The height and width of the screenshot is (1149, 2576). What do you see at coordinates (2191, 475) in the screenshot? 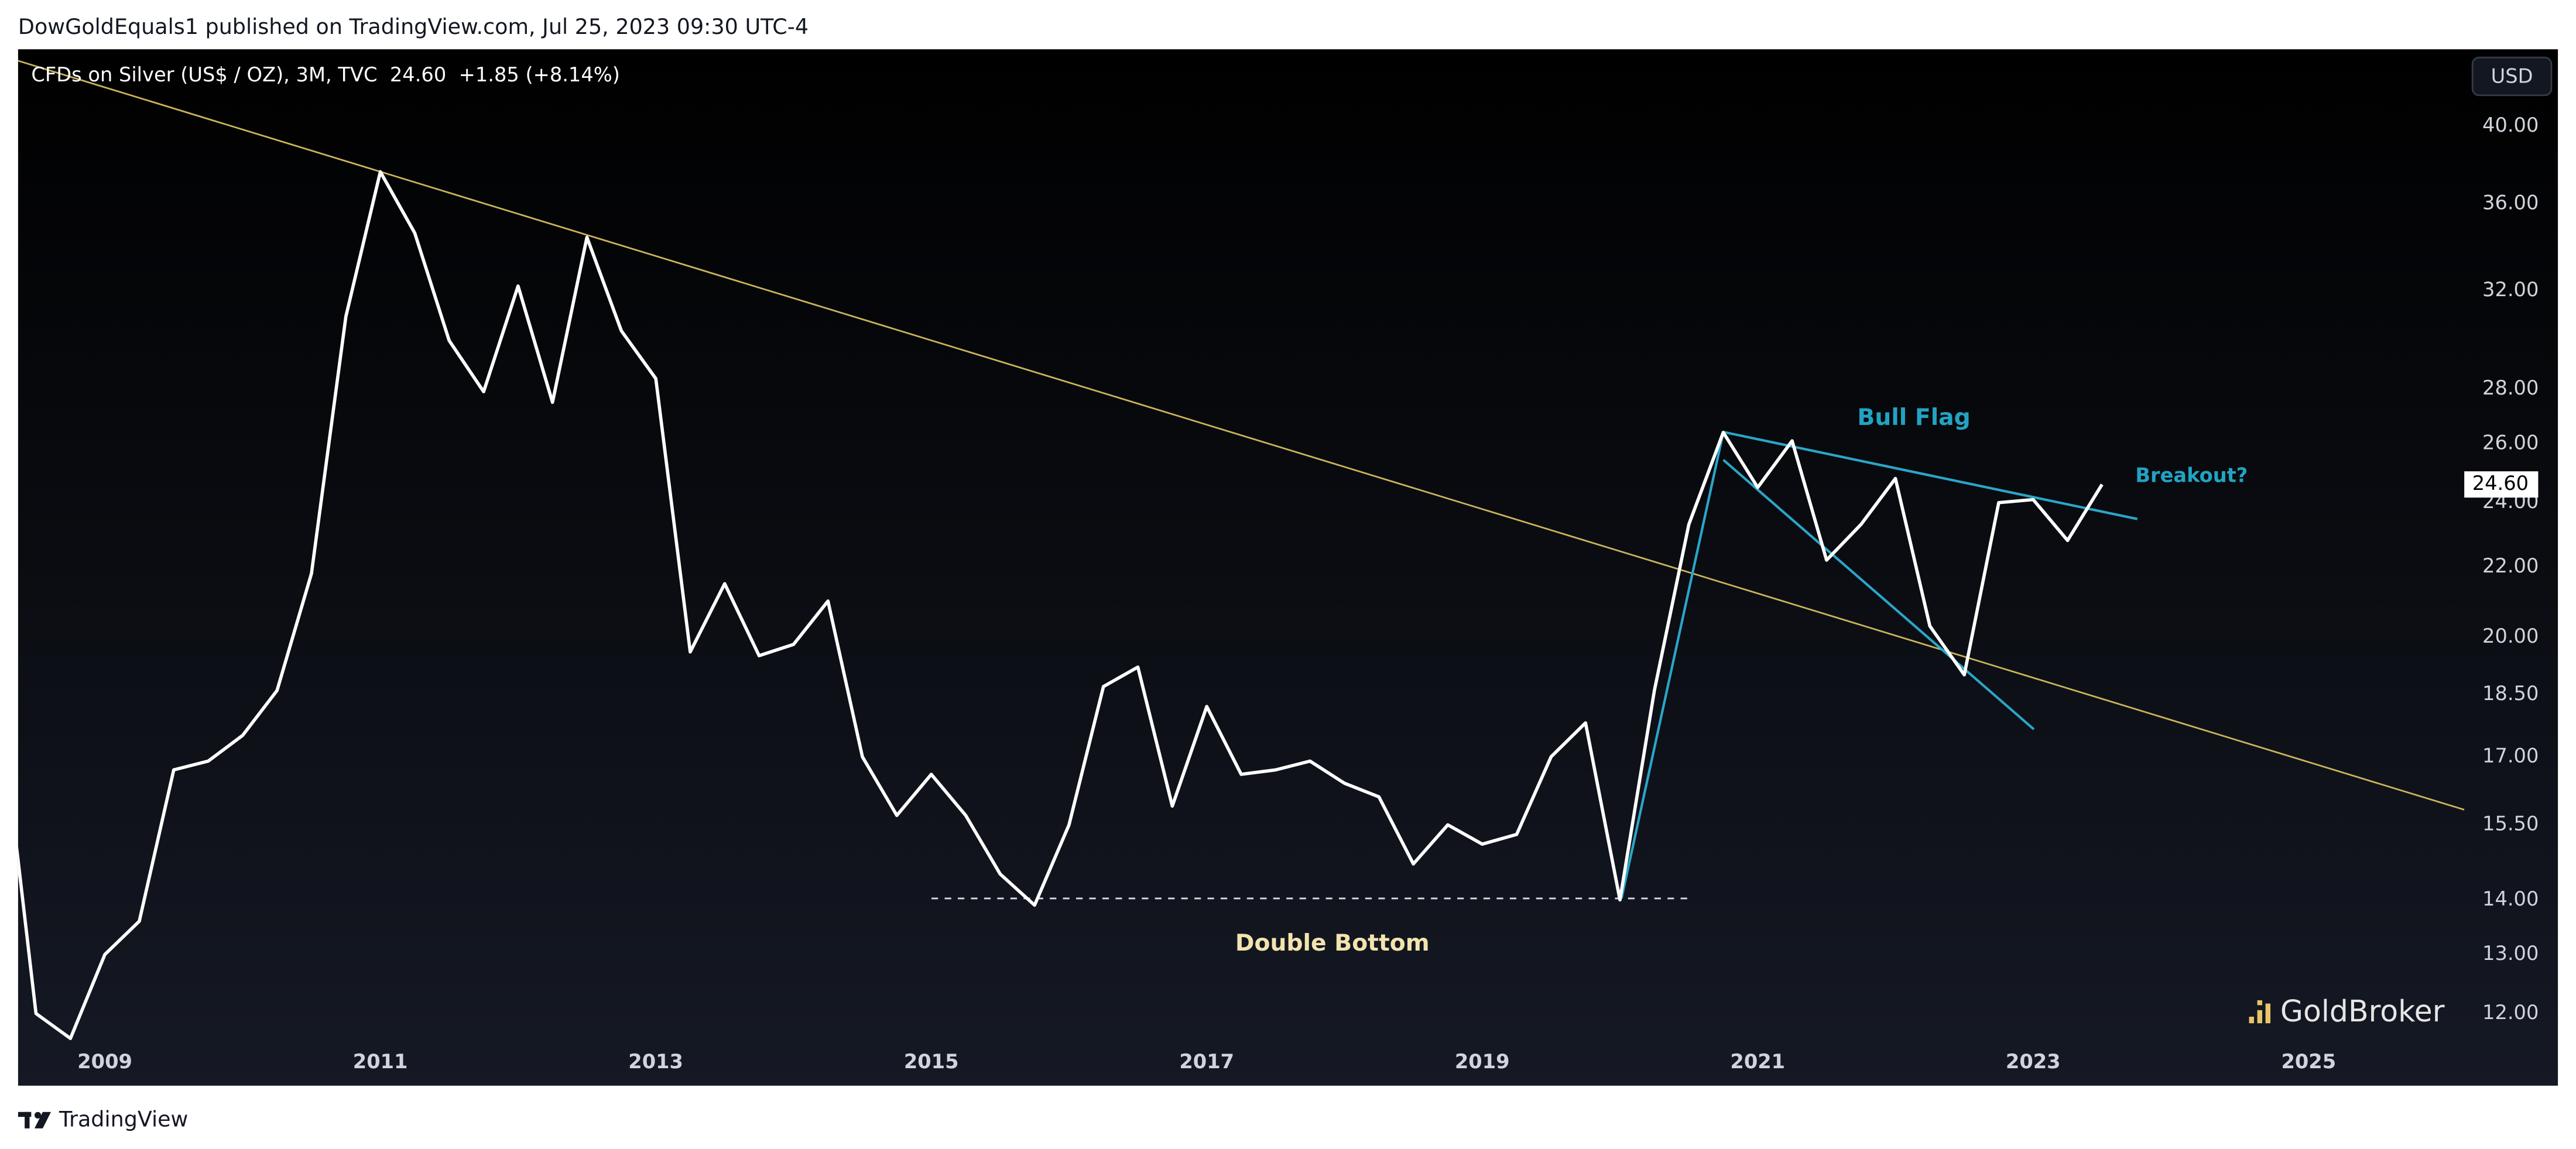
I see `annotation: Breakout?` at bounding box center [2191, 475].